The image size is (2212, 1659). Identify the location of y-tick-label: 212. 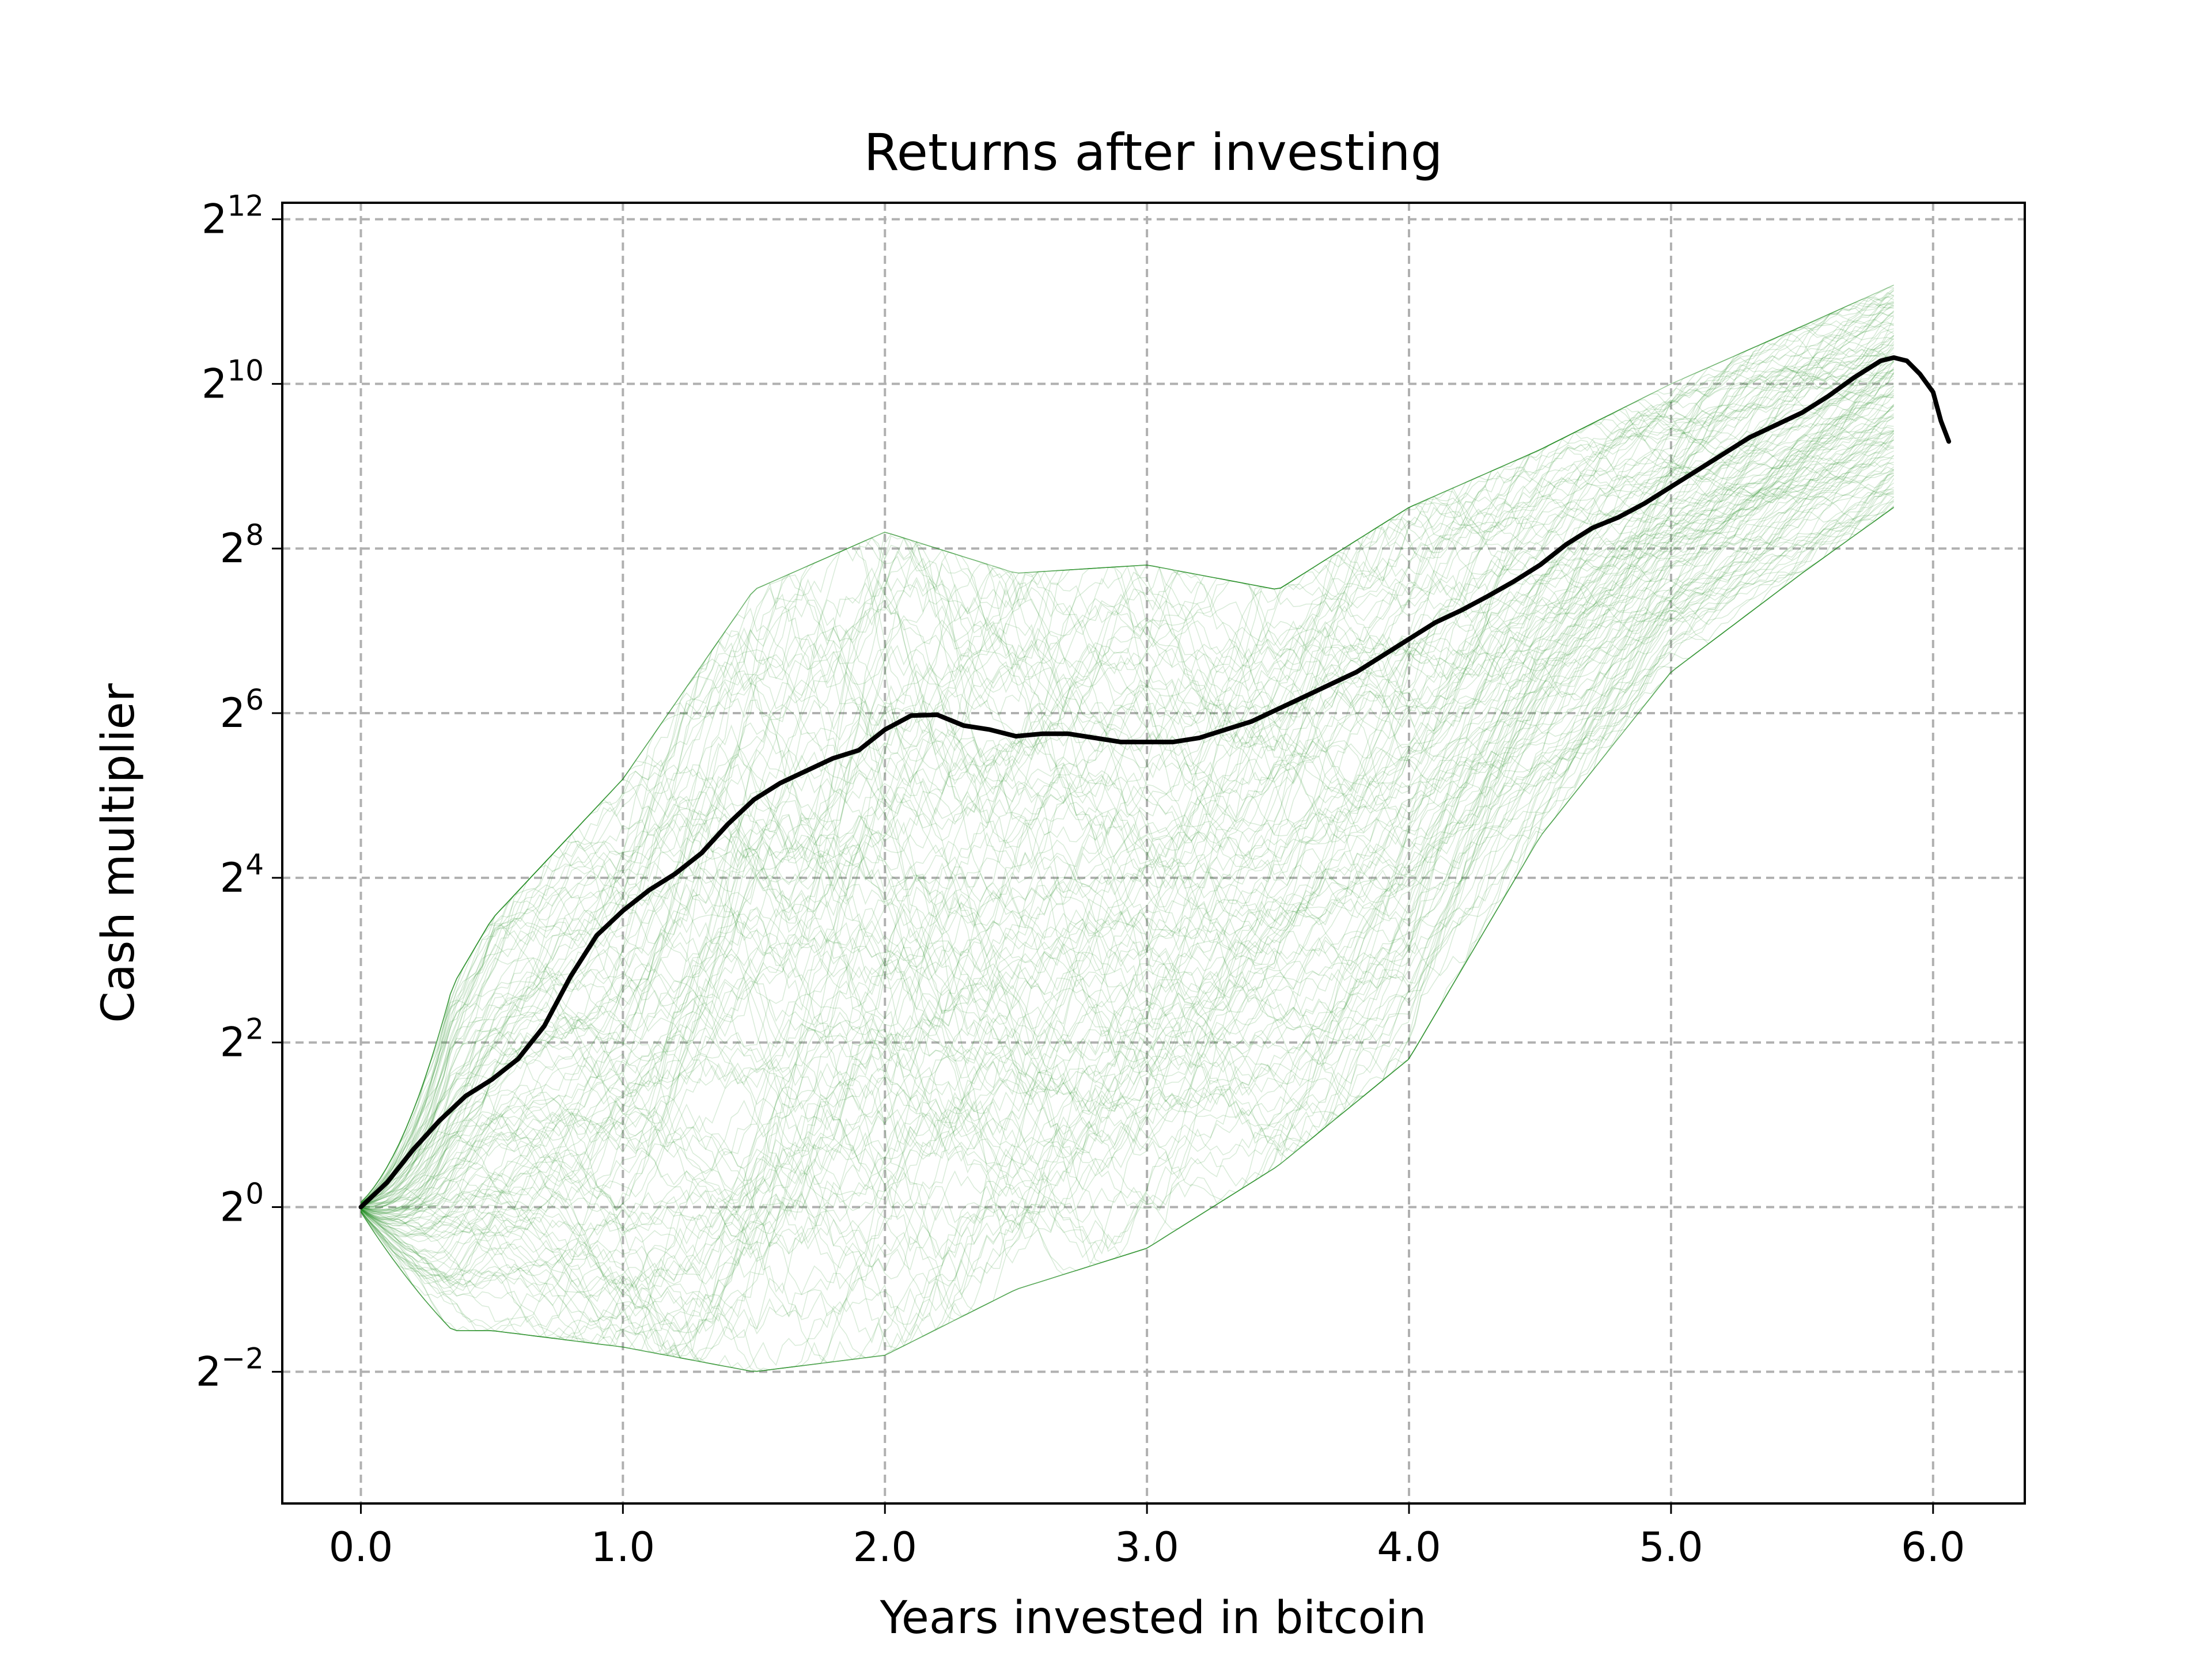
(233, 216).